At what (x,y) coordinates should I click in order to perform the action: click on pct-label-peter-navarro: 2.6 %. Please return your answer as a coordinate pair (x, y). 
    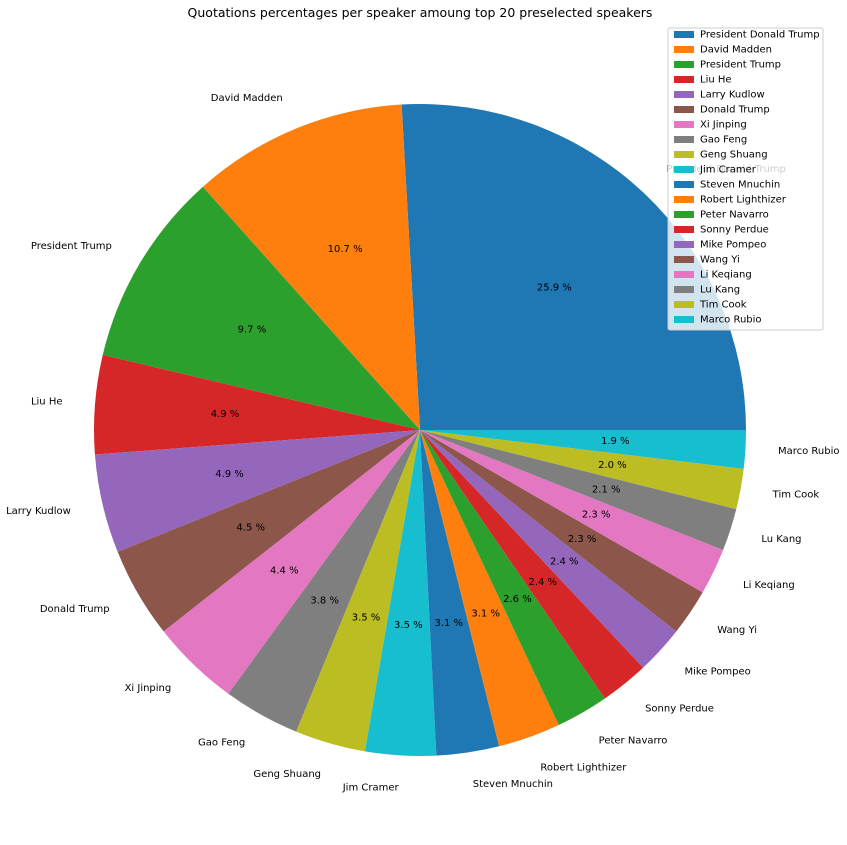
    Looking at the image, I should click on (517, 599).